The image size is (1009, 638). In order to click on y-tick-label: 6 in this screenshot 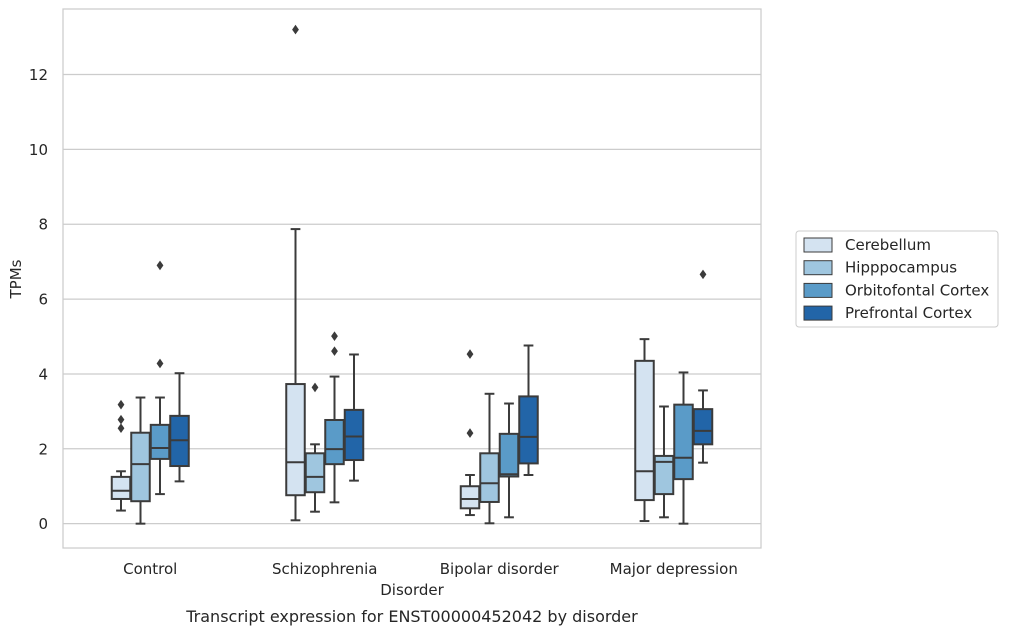, I will do `click(43, 300)`.